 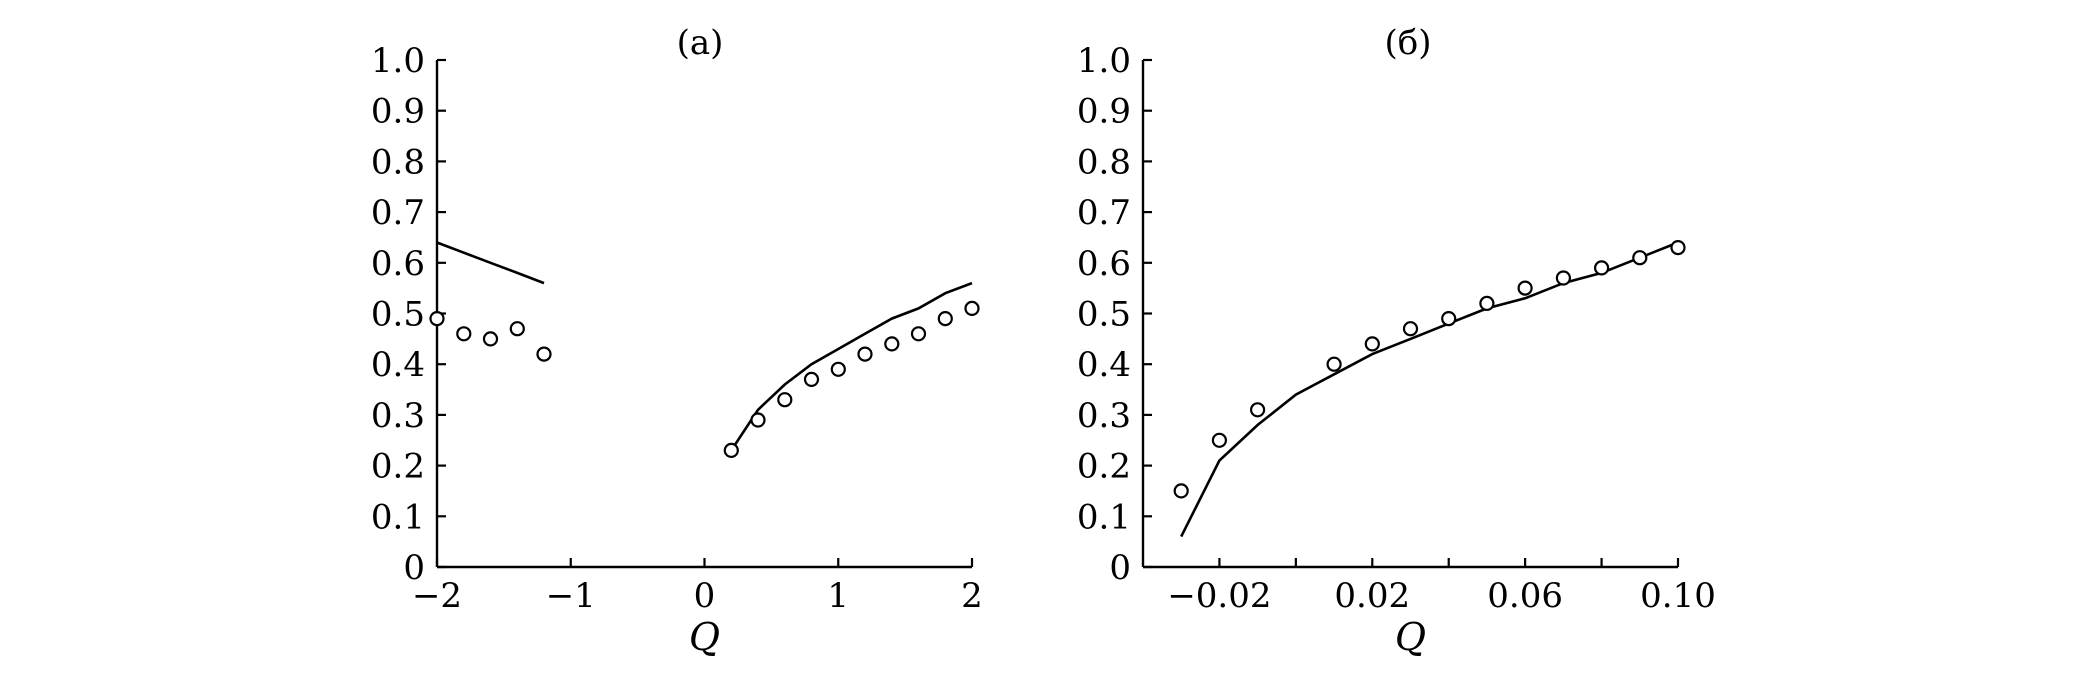 I want to click on x-tick-label: 2, so click(x=972, y=596).